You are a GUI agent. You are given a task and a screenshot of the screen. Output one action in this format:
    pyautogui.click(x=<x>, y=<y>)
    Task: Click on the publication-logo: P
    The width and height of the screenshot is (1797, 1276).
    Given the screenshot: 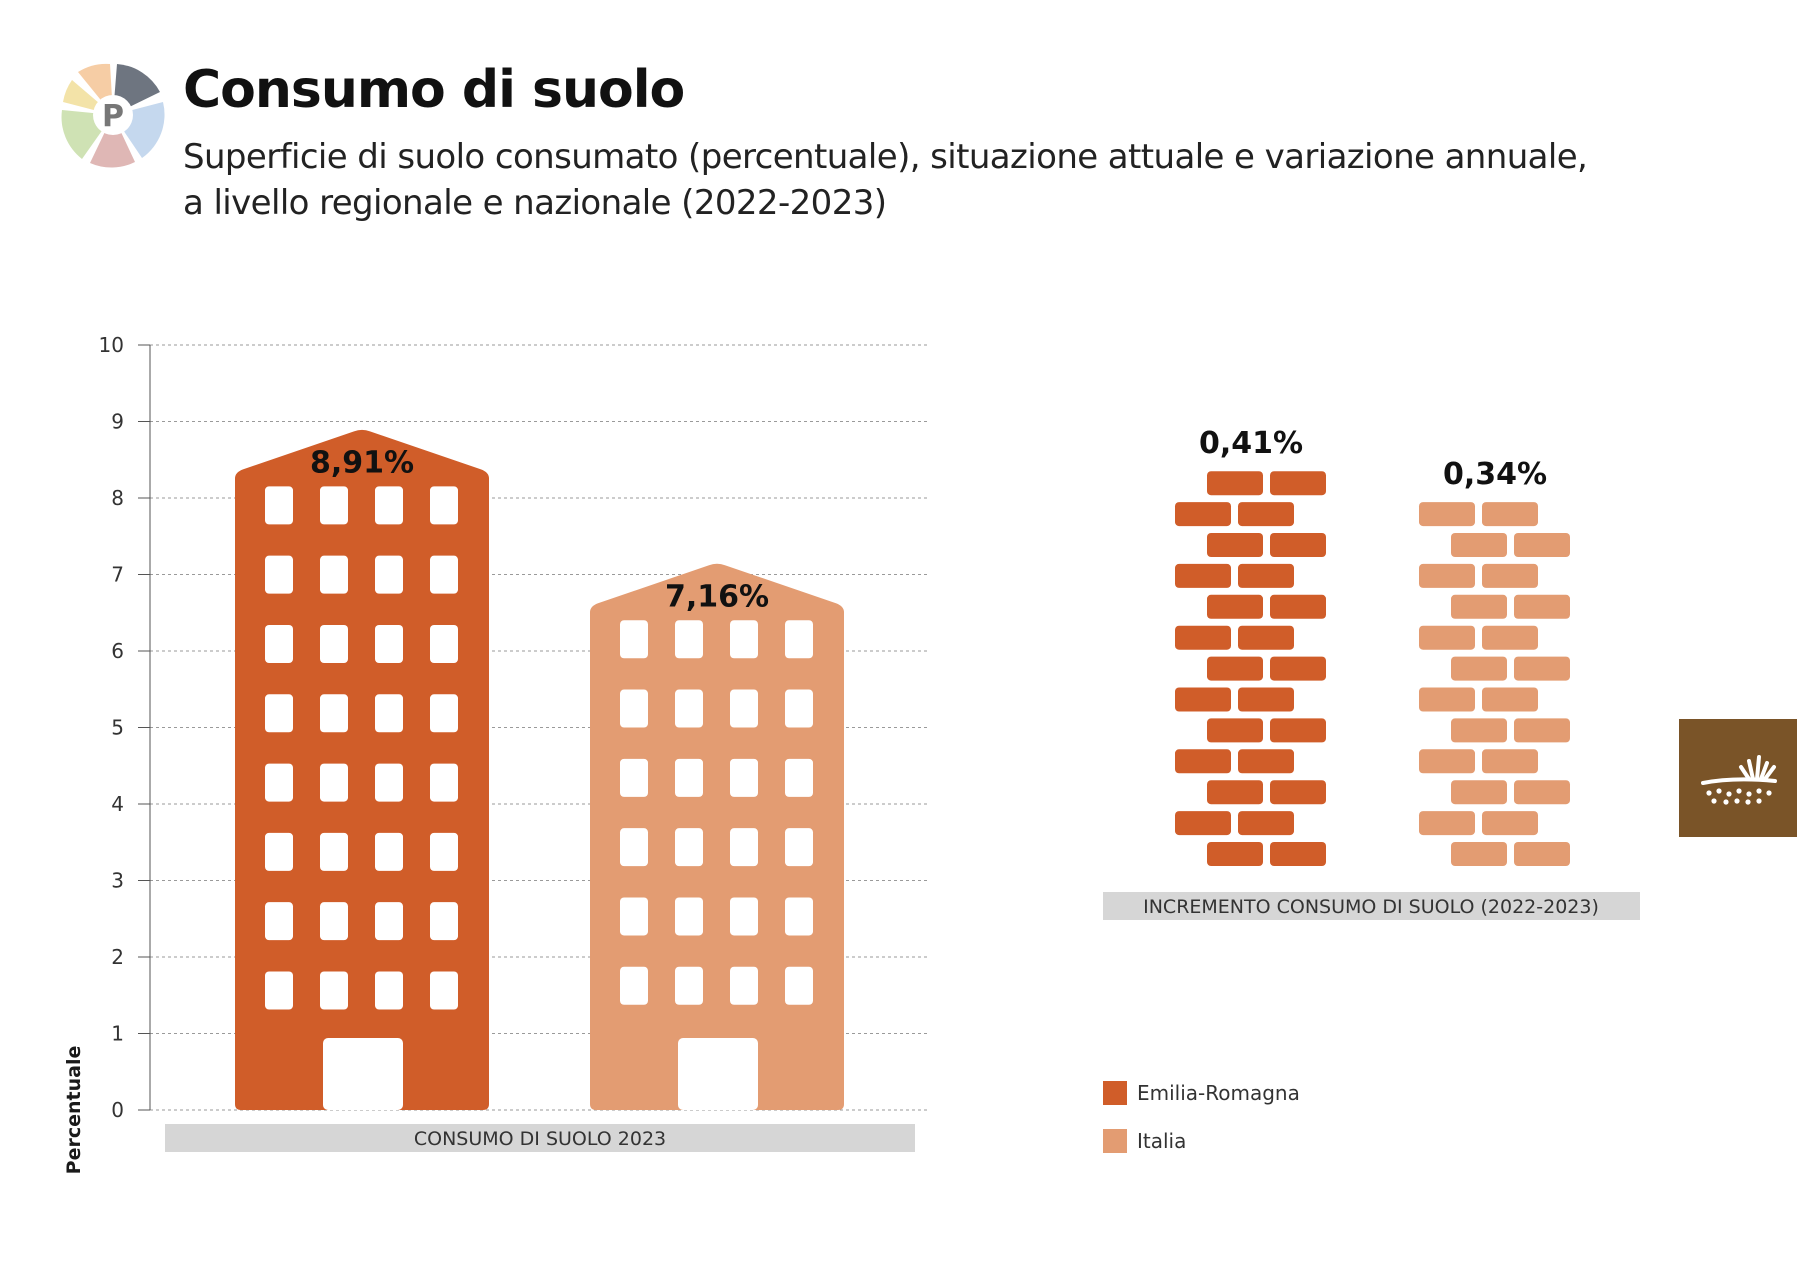 What is the action you would take?
    pyautogui.click(x=113, y=115)
    